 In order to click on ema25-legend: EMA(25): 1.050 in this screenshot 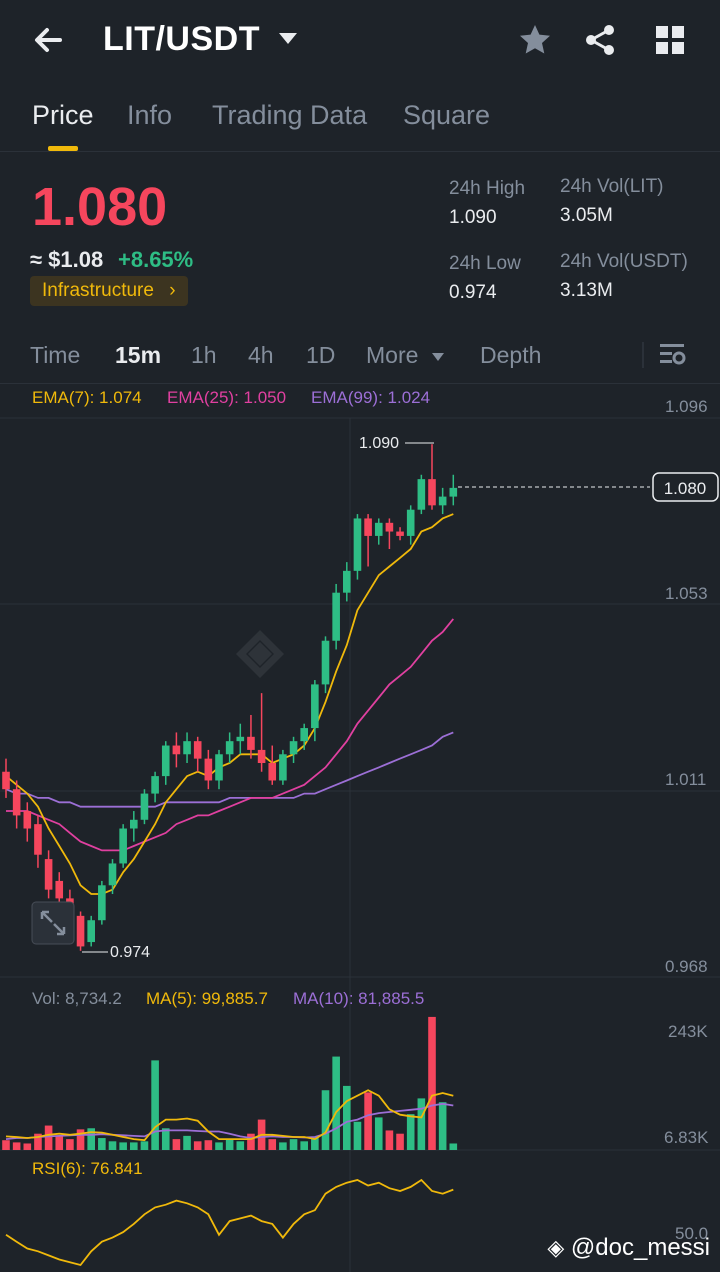, I will do `click(227, 397)`.